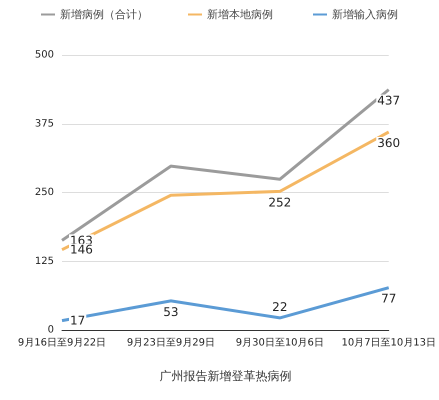 Image resolution: width=439 pixels, height=400 pixels. I want to click on x-tick-label: 9月16日至9月22日, so click(62, 343).